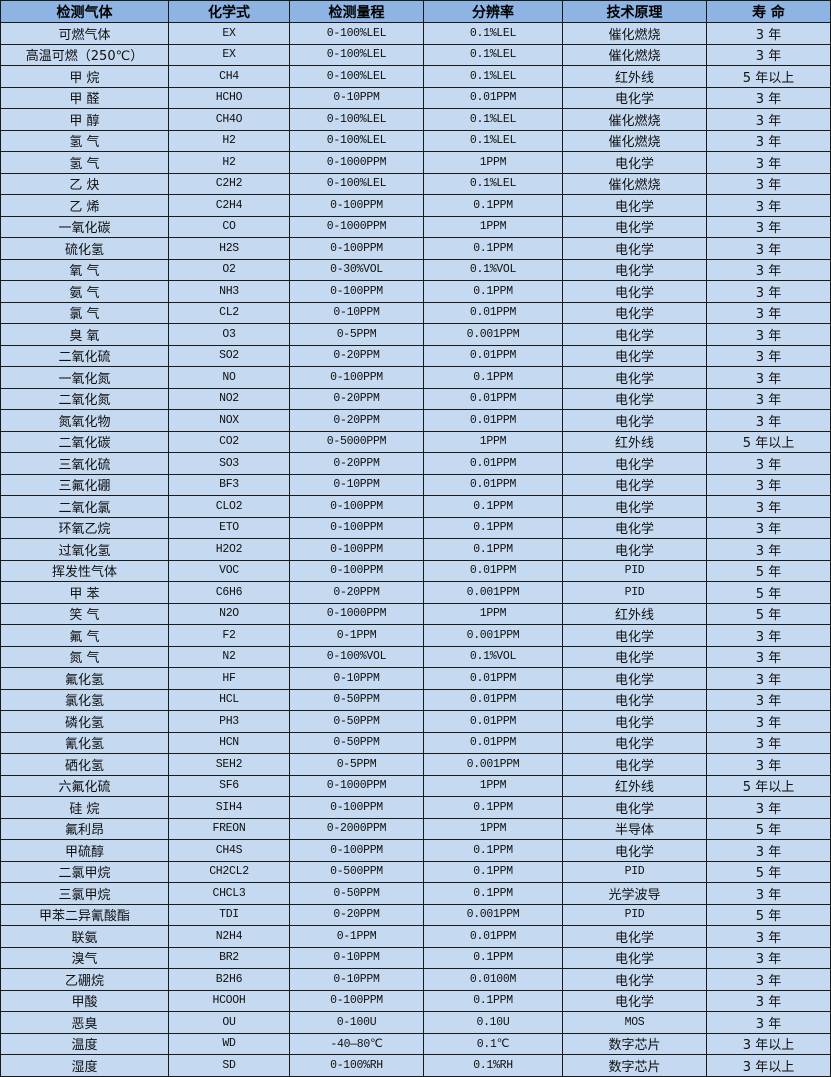  What do you see at coordinates (634, 441) in the screenshot?
I see `cell-principle: 红外线` at bounding box center [634, 441].